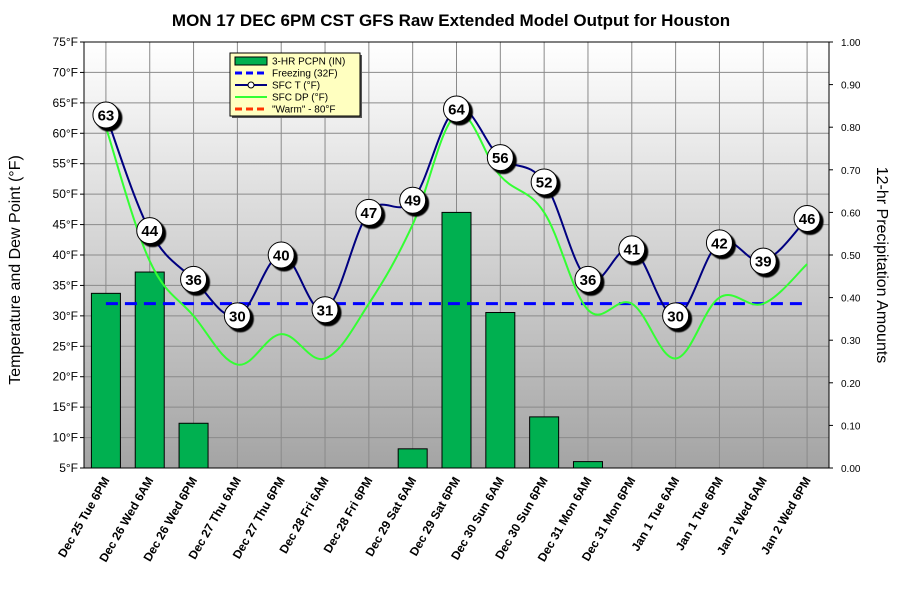 The image size is (903, 613). I want to click on left-tick-label: 20°F, so click(65, 377).